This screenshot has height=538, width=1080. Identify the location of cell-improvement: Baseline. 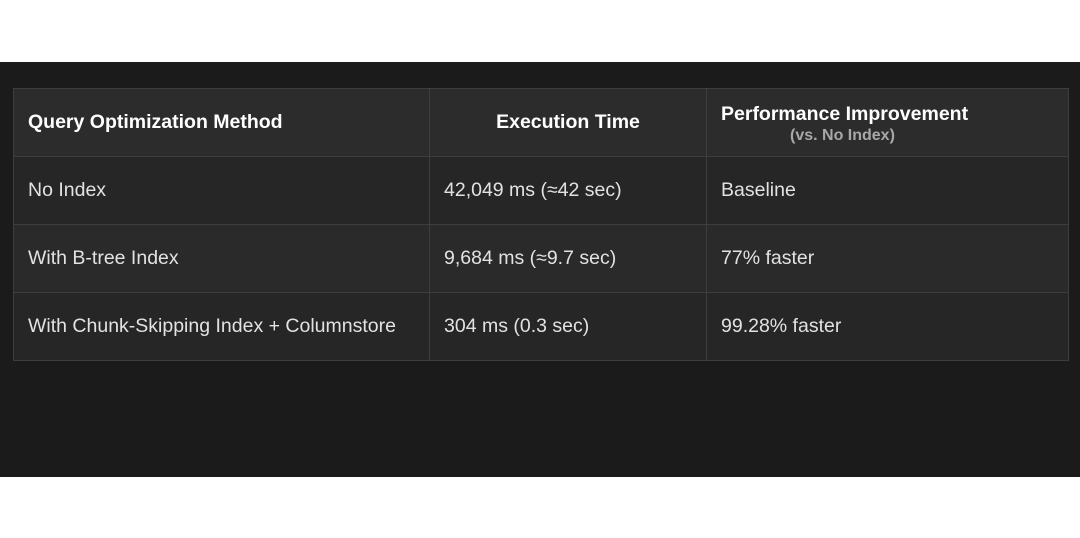
(887, 190).